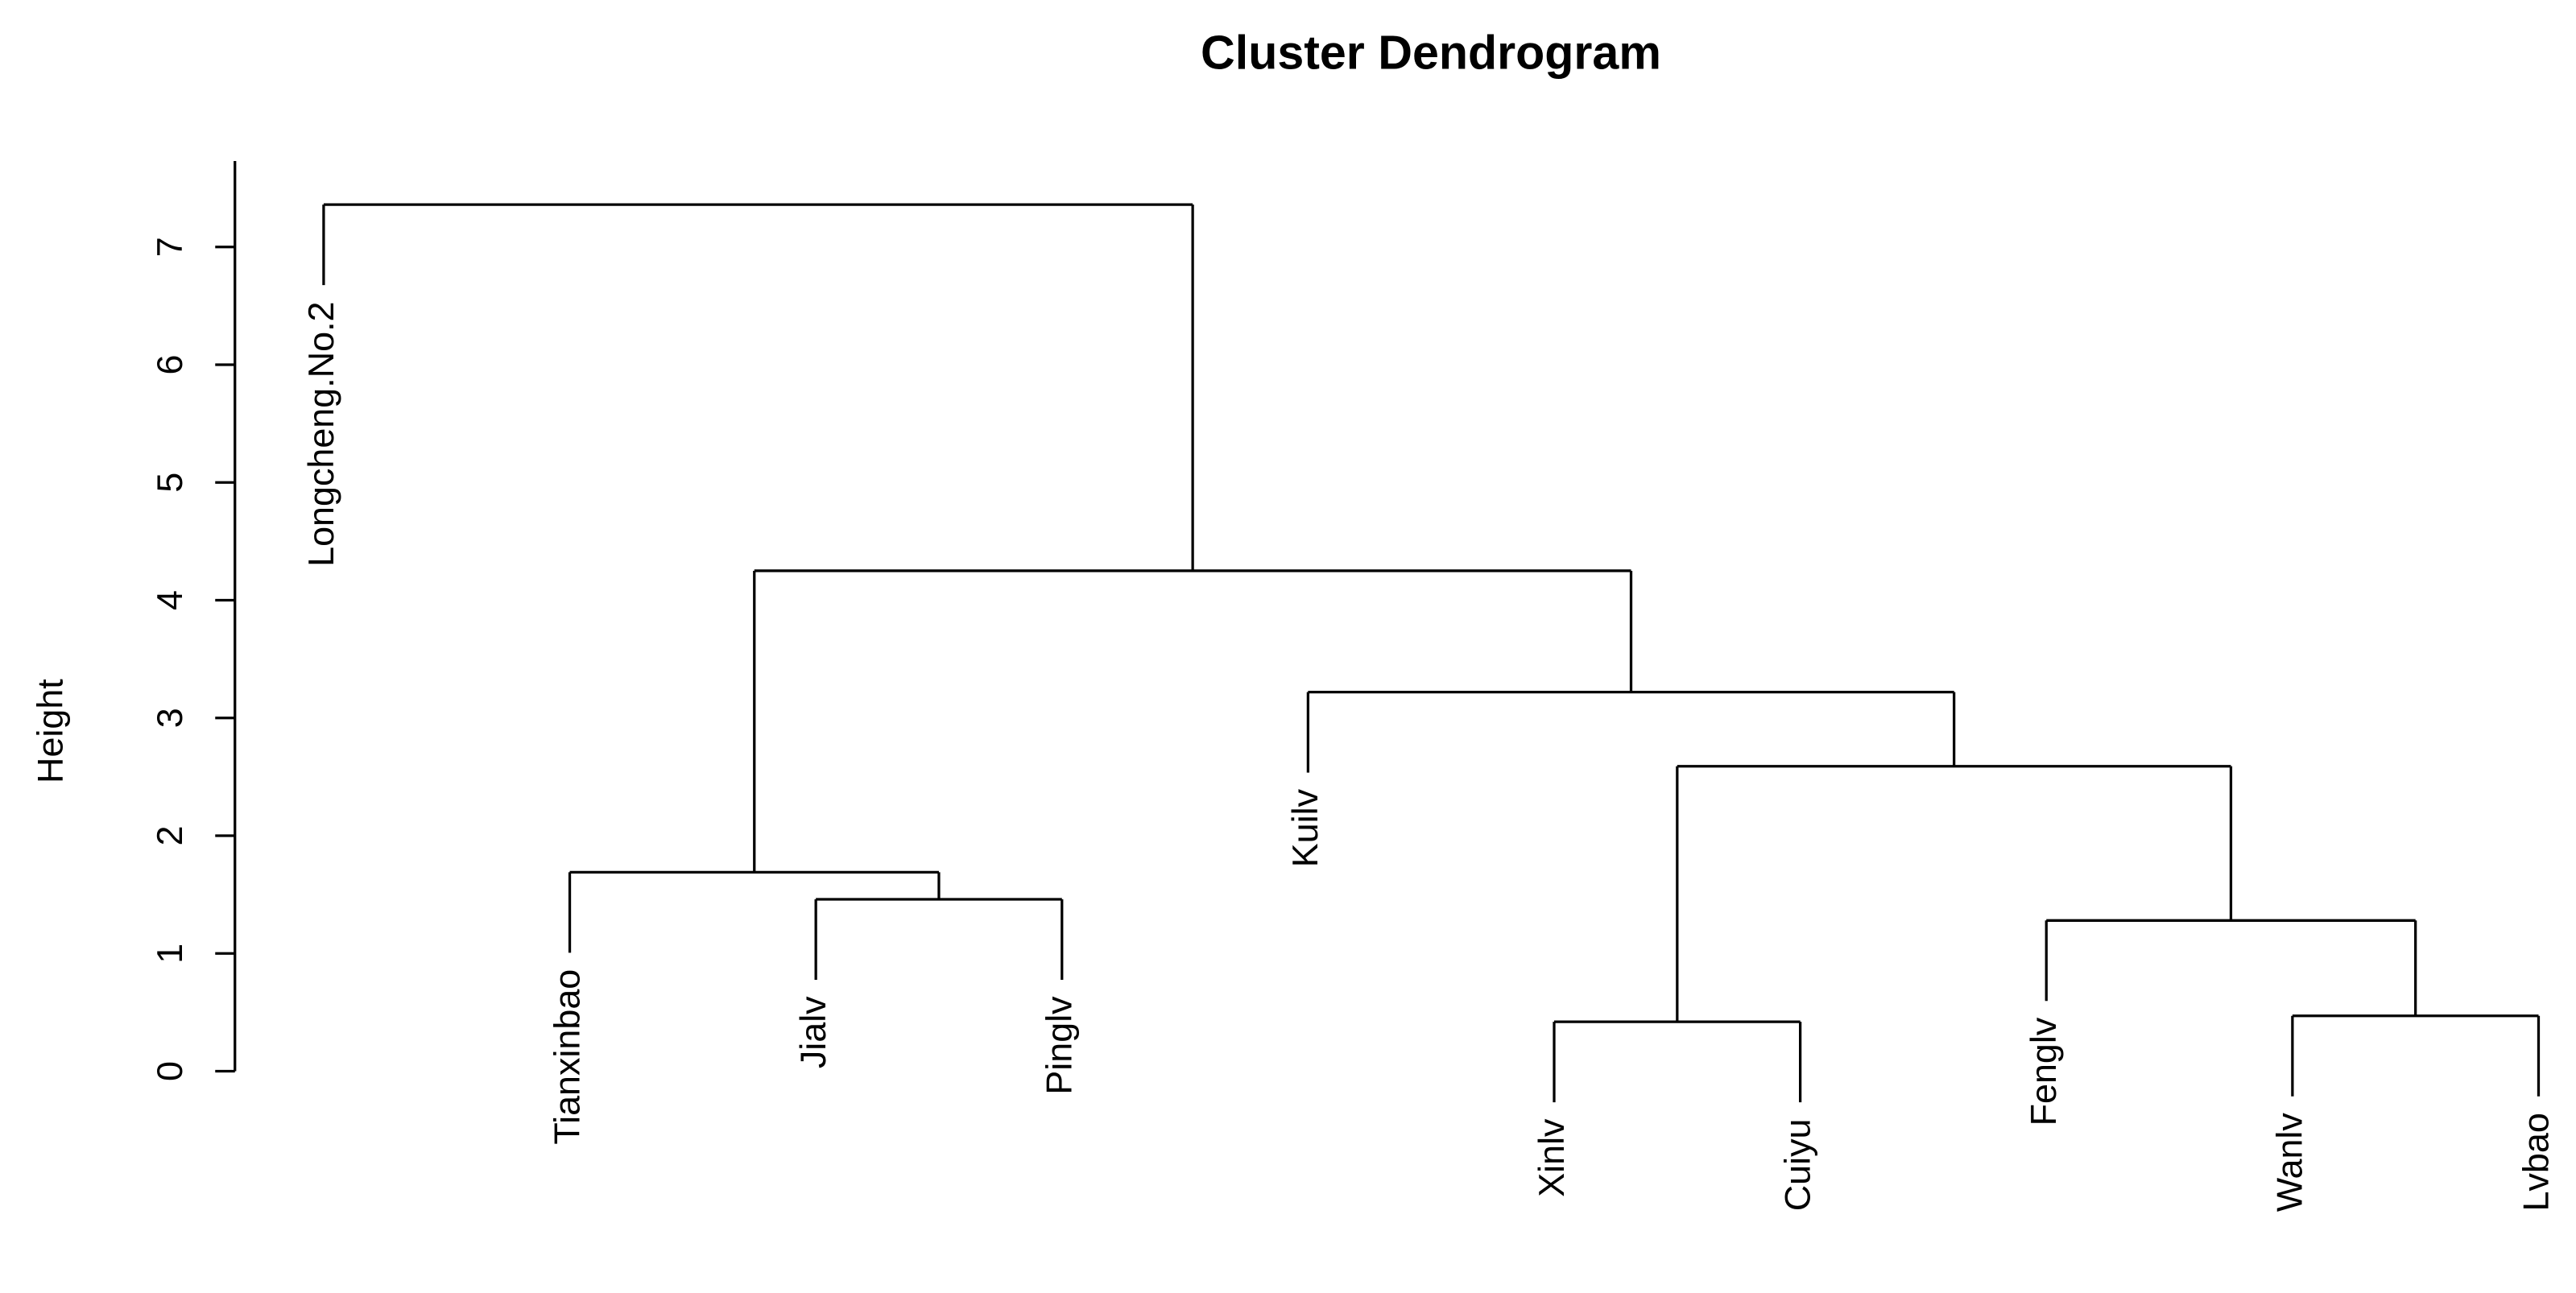 The image size is (2576, 1293). Describe the element at coordinates (1060, 1045) in the screenshot. I see `leaf-label: Pinglv` at that location.